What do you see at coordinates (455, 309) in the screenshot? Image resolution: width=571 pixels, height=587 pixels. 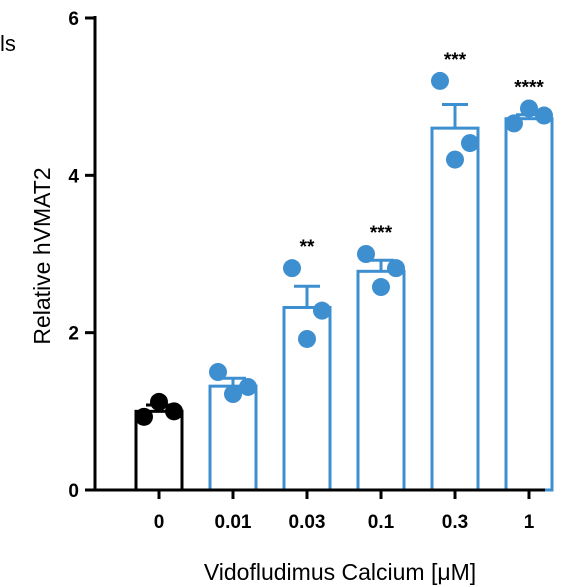 I see `bar-0.3` at bounding box center [455, 309].